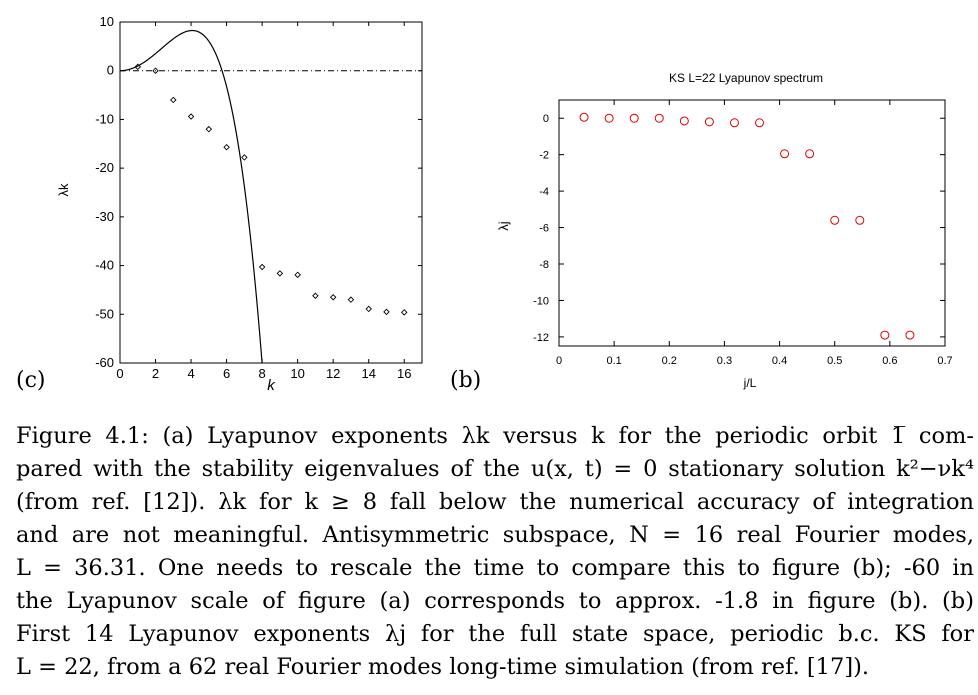 The width and height of the screenshot is (978, 695). What do you see at coordinates (190, 373) in the screenshot?
I see `x-tick-label-c: 4` at bounding box center [190, 373].